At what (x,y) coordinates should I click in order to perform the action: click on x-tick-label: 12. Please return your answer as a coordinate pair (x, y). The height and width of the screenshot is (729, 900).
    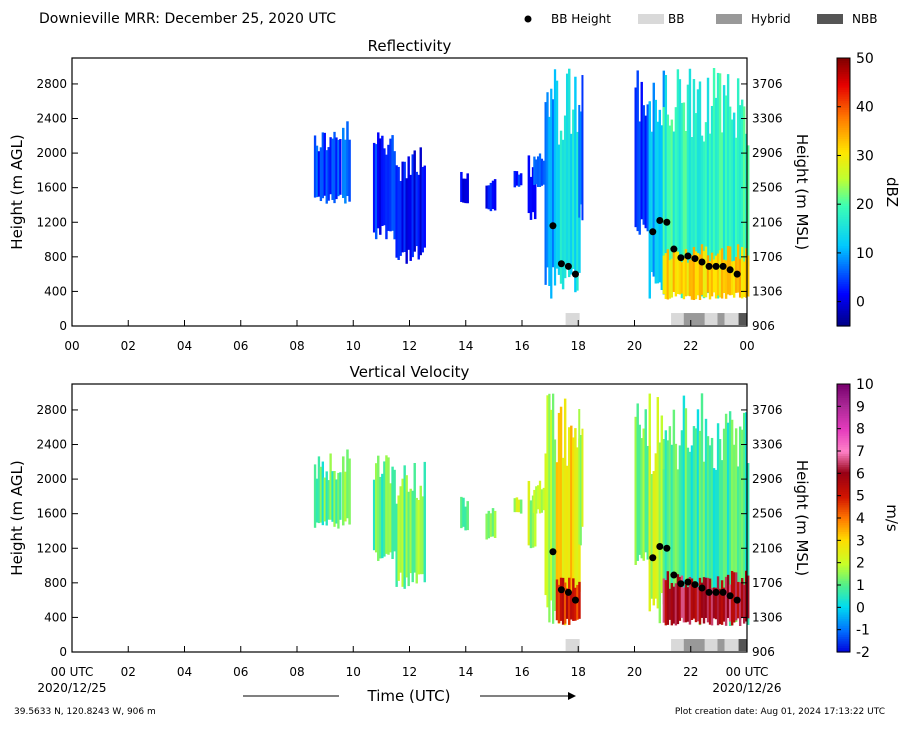
    Looking at the image, I should click on (409, 672).